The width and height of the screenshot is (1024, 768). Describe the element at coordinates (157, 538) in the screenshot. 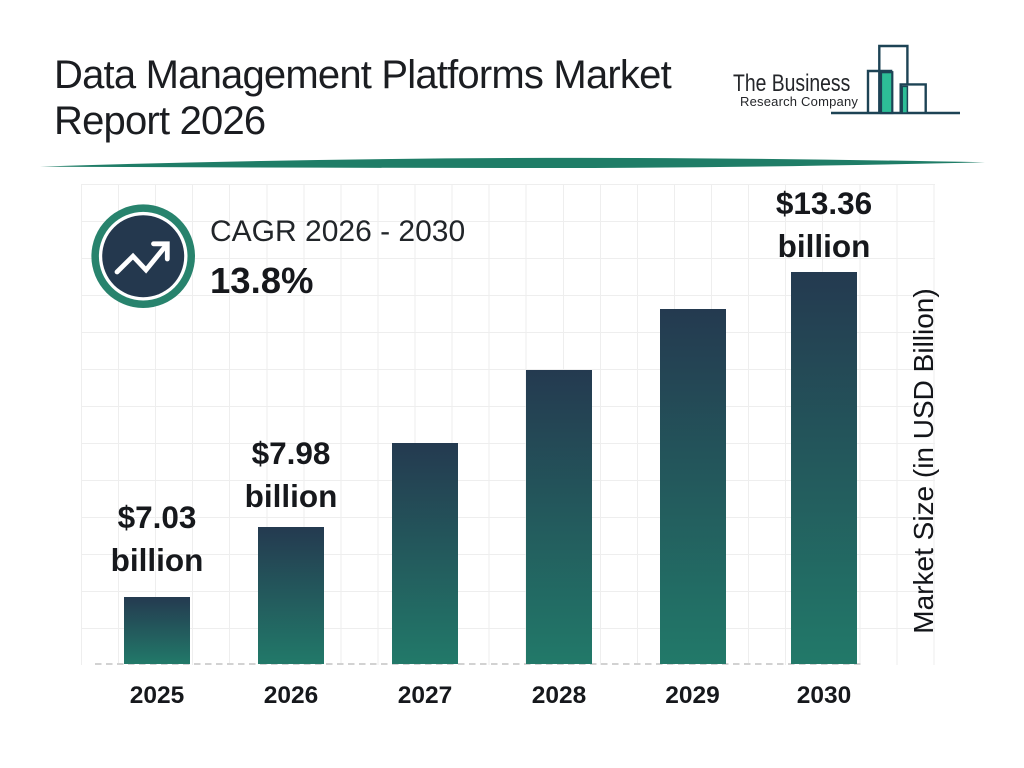

I see `bar-value-label-2025: $7.03 billion` at that location.